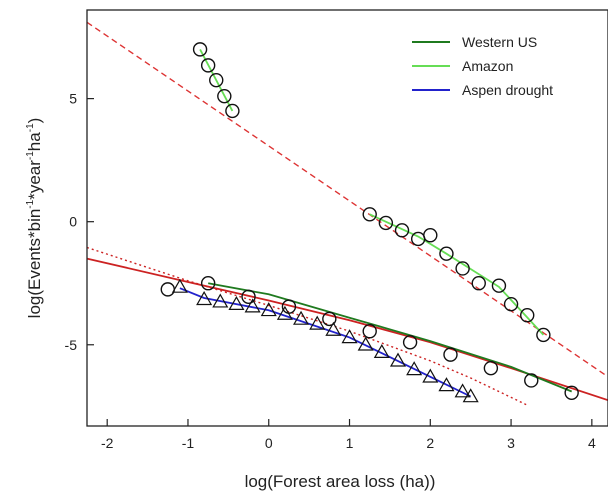  What do you see at coordinates (79, 222) in the screenshot?
I see `y-axis-ticks: -5 0 5` at bounding box center [79, 222].